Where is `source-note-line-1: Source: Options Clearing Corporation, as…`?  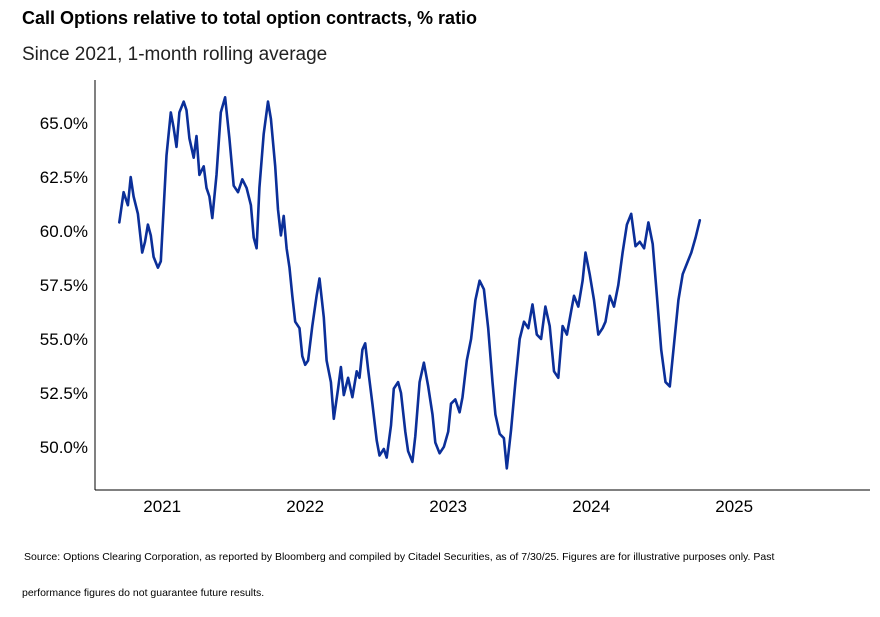 source-note-line-1: Source: Options Clearing Corporation, as… is located at coordinates (399, 557).